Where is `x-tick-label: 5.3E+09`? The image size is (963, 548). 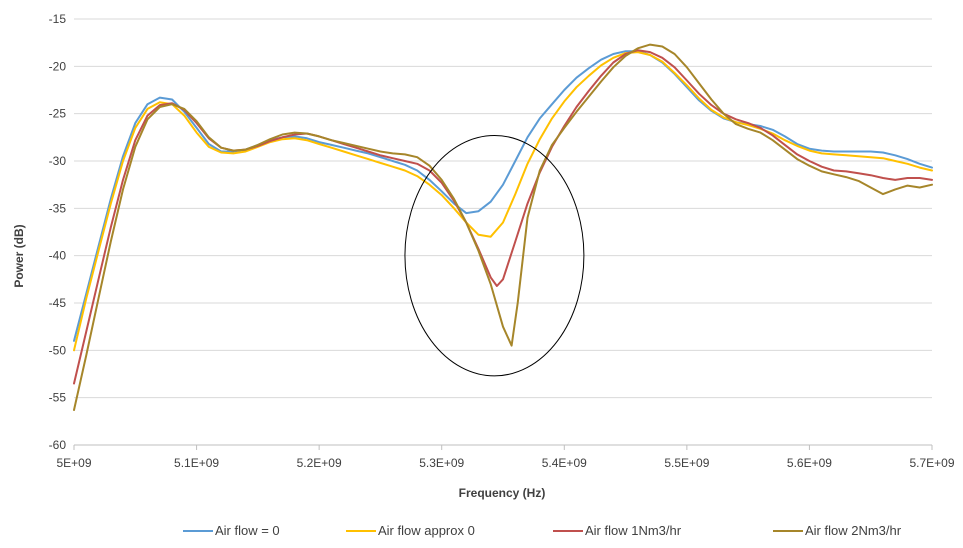 x-tick-label: 5.3E+09 is located at coordinates (441, 463).